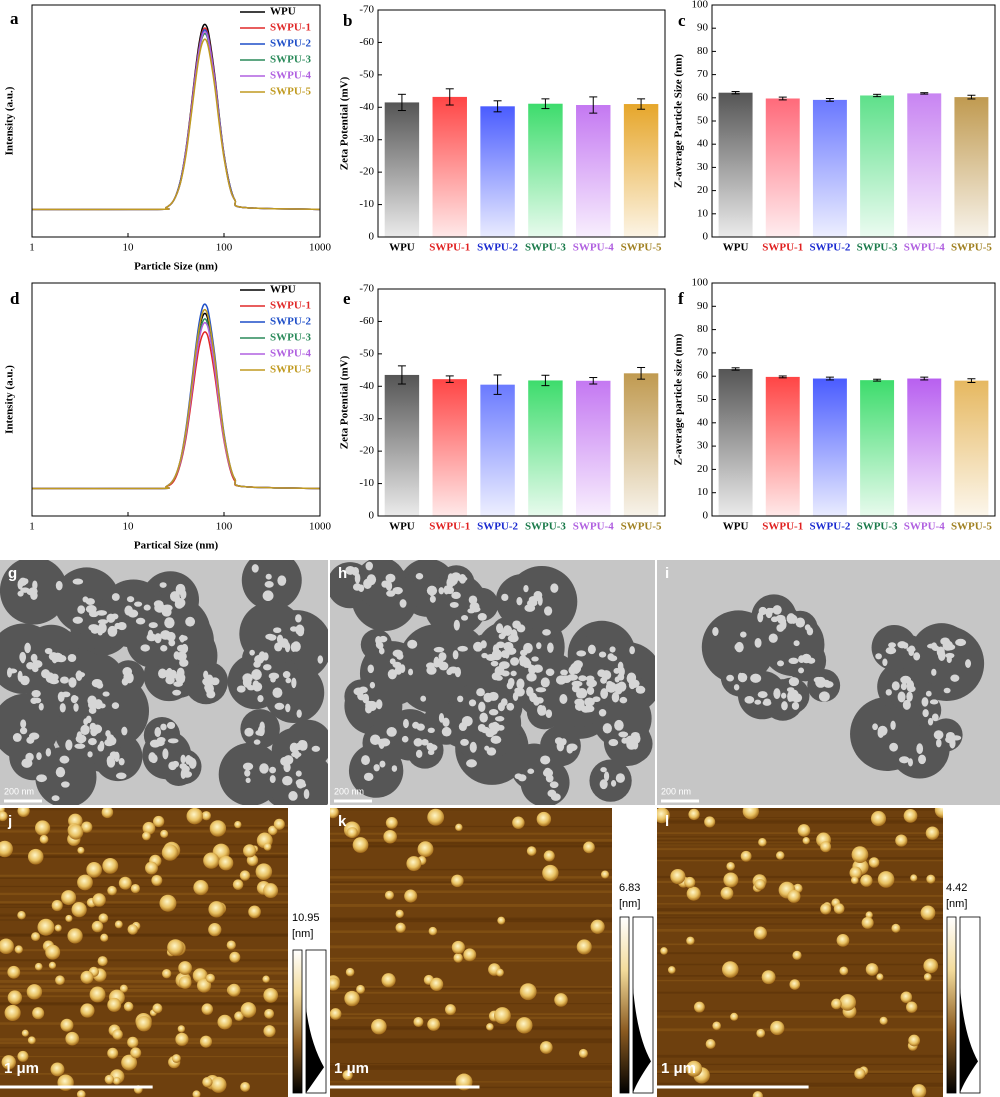 This screenshot has width=1000, height=1097. What do you see at coordinates (290, 60) in the screenshot?
I see `legend-label: SWPU-3` at bounding box center [290, 60].